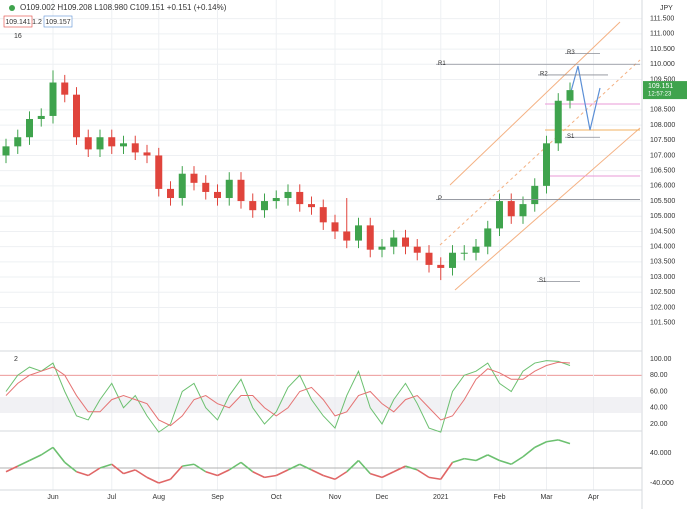 The height and width of the screenshot is (509, 688). What do you see at coordinates (659, 408) in the screenshot?
I see `y-tick-label: 40.00` at bounding box center [659, 408].